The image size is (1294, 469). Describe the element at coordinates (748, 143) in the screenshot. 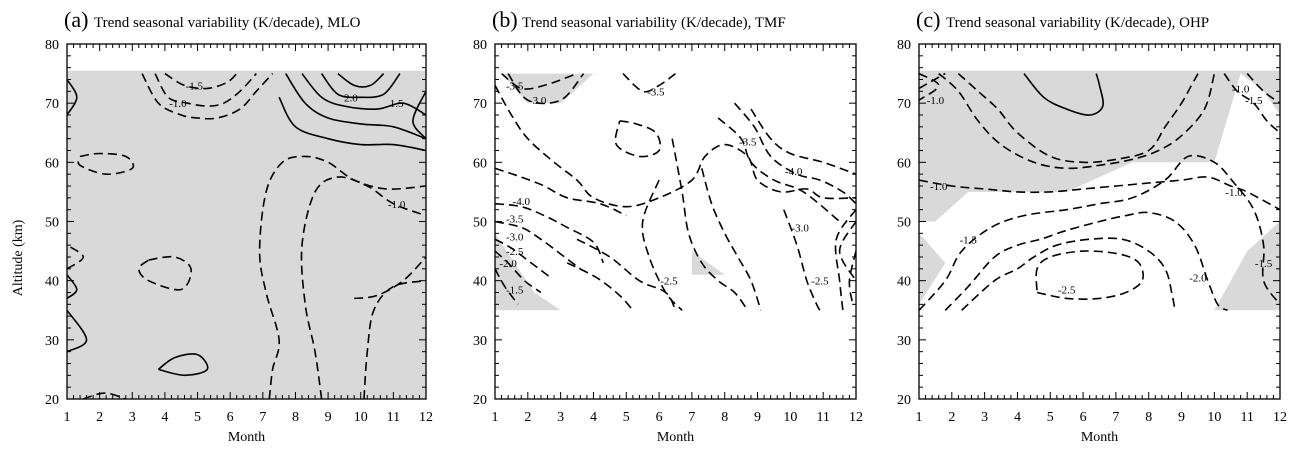

I see `contour-label-4: -3.5` at that location.